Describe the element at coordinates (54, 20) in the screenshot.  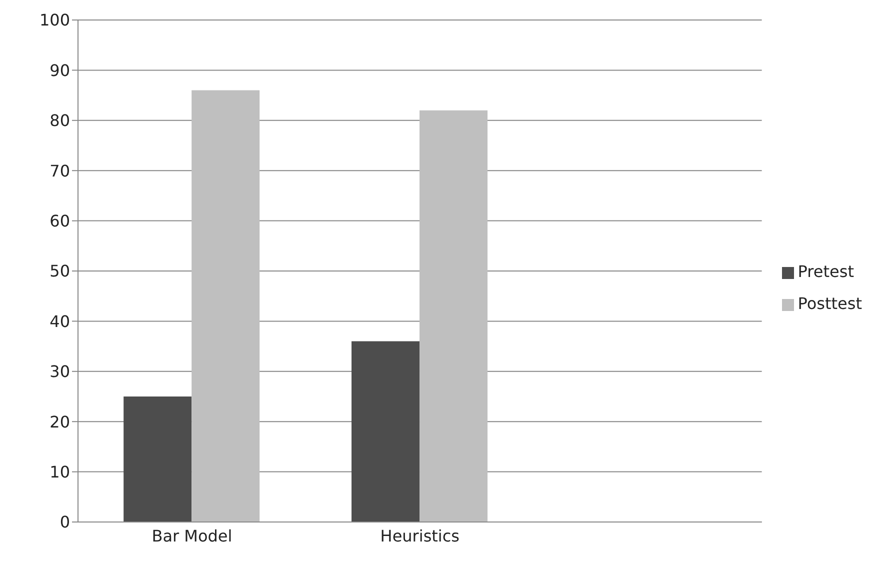
I see `y-tick-label: 100` at that location.